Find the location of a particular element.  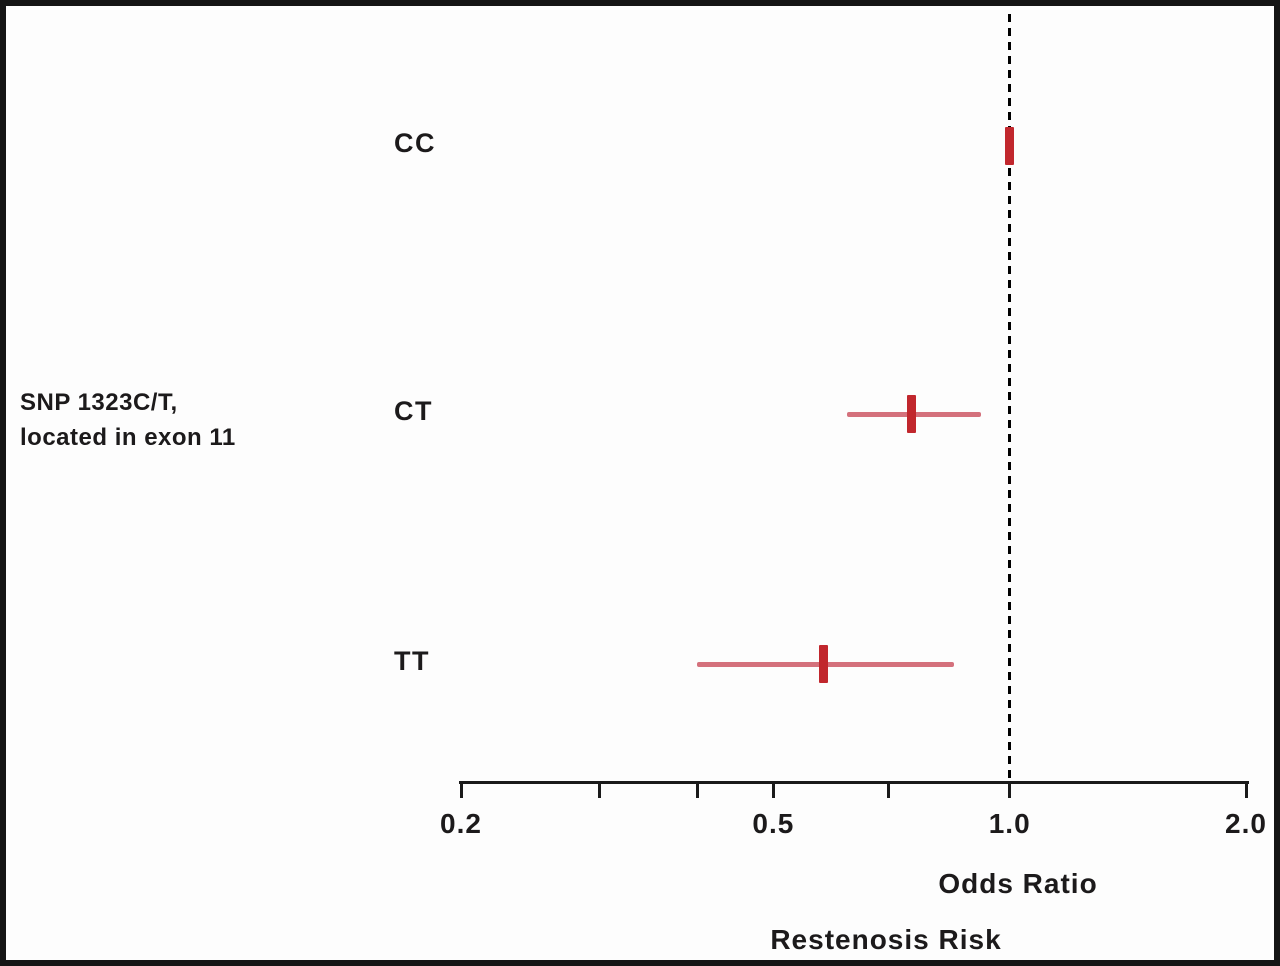

x-axis-tick-label: 0.5 is located at coordinates (773, 823).